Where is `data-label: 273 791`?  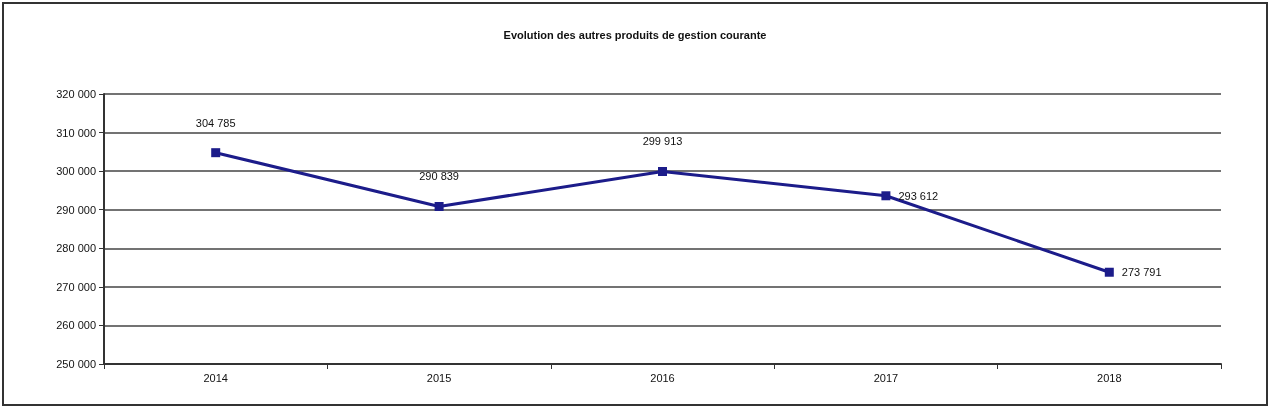 data-label: 273 791 is located at coordinates (1141, 272).